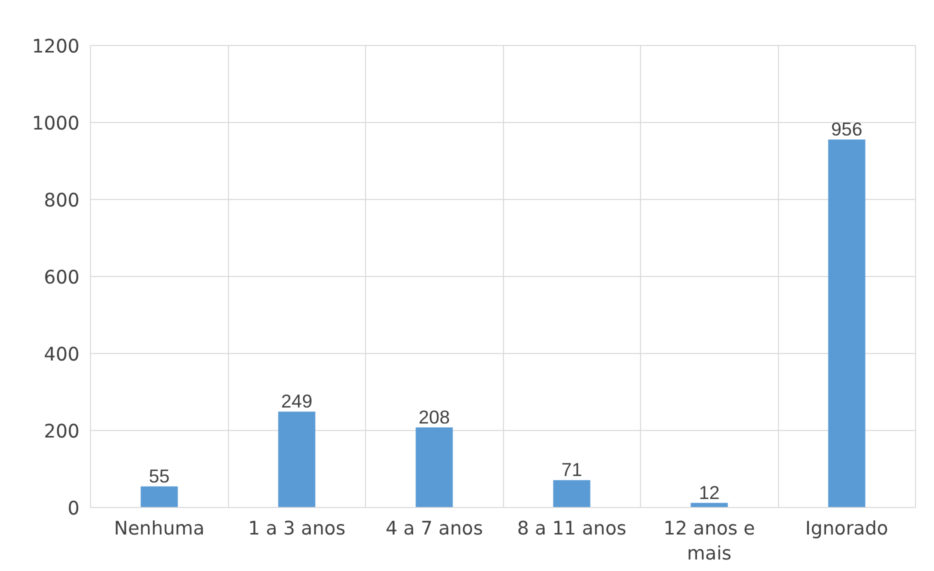  What do you see at coordinates (571, 529) in the screenshot?
I see `x-tick-label: 8 a 11 anos` at bounding box center [571, 529].